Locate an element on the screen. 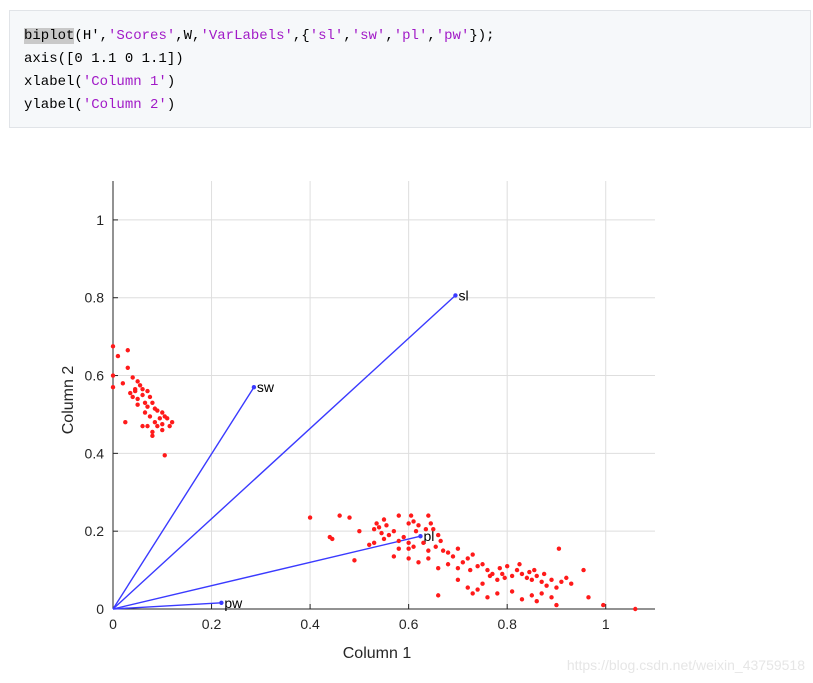  code-token: xlabel( is located at coordinates (53, 82).